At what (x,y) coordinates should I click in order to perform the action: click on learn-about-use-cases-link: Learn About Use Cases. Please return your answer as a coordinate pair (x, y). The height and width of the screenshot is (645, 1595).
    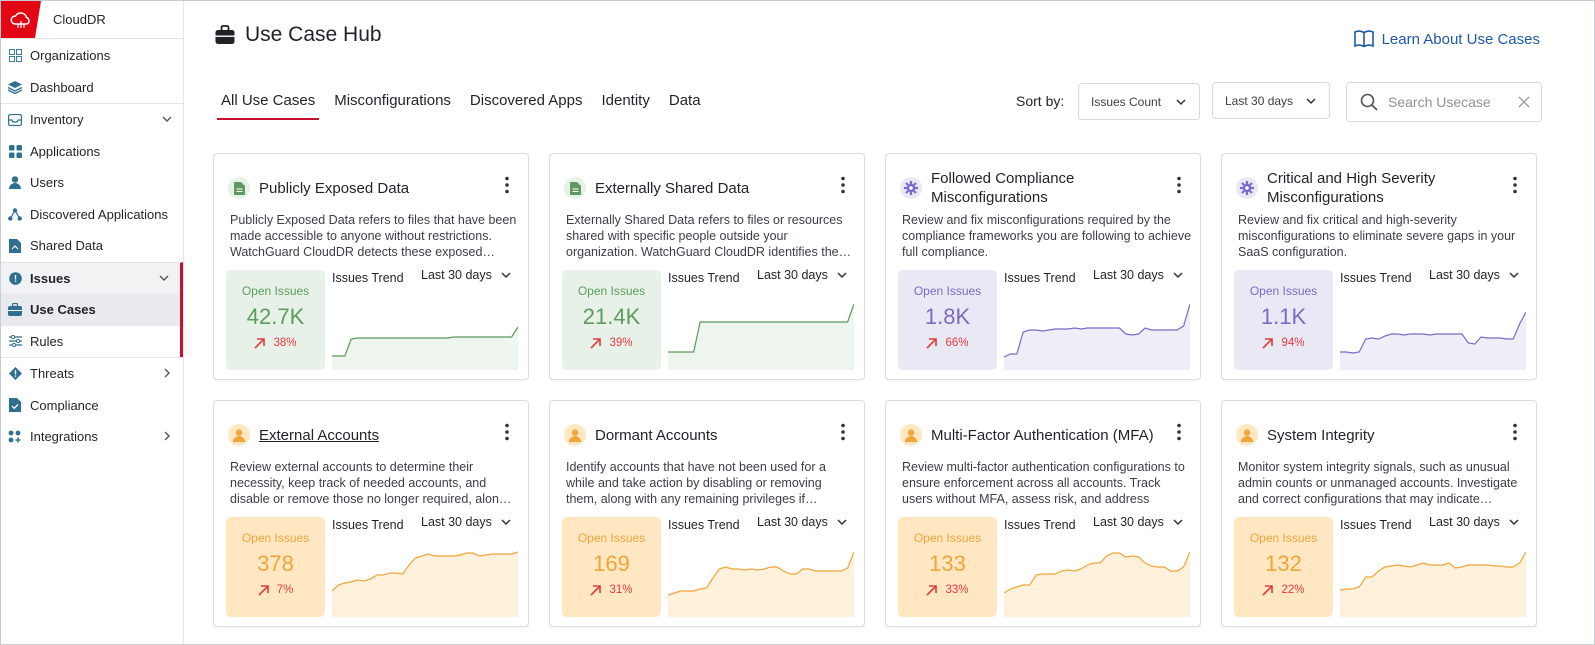
    Looking at the image, I should click on (1446, 39).